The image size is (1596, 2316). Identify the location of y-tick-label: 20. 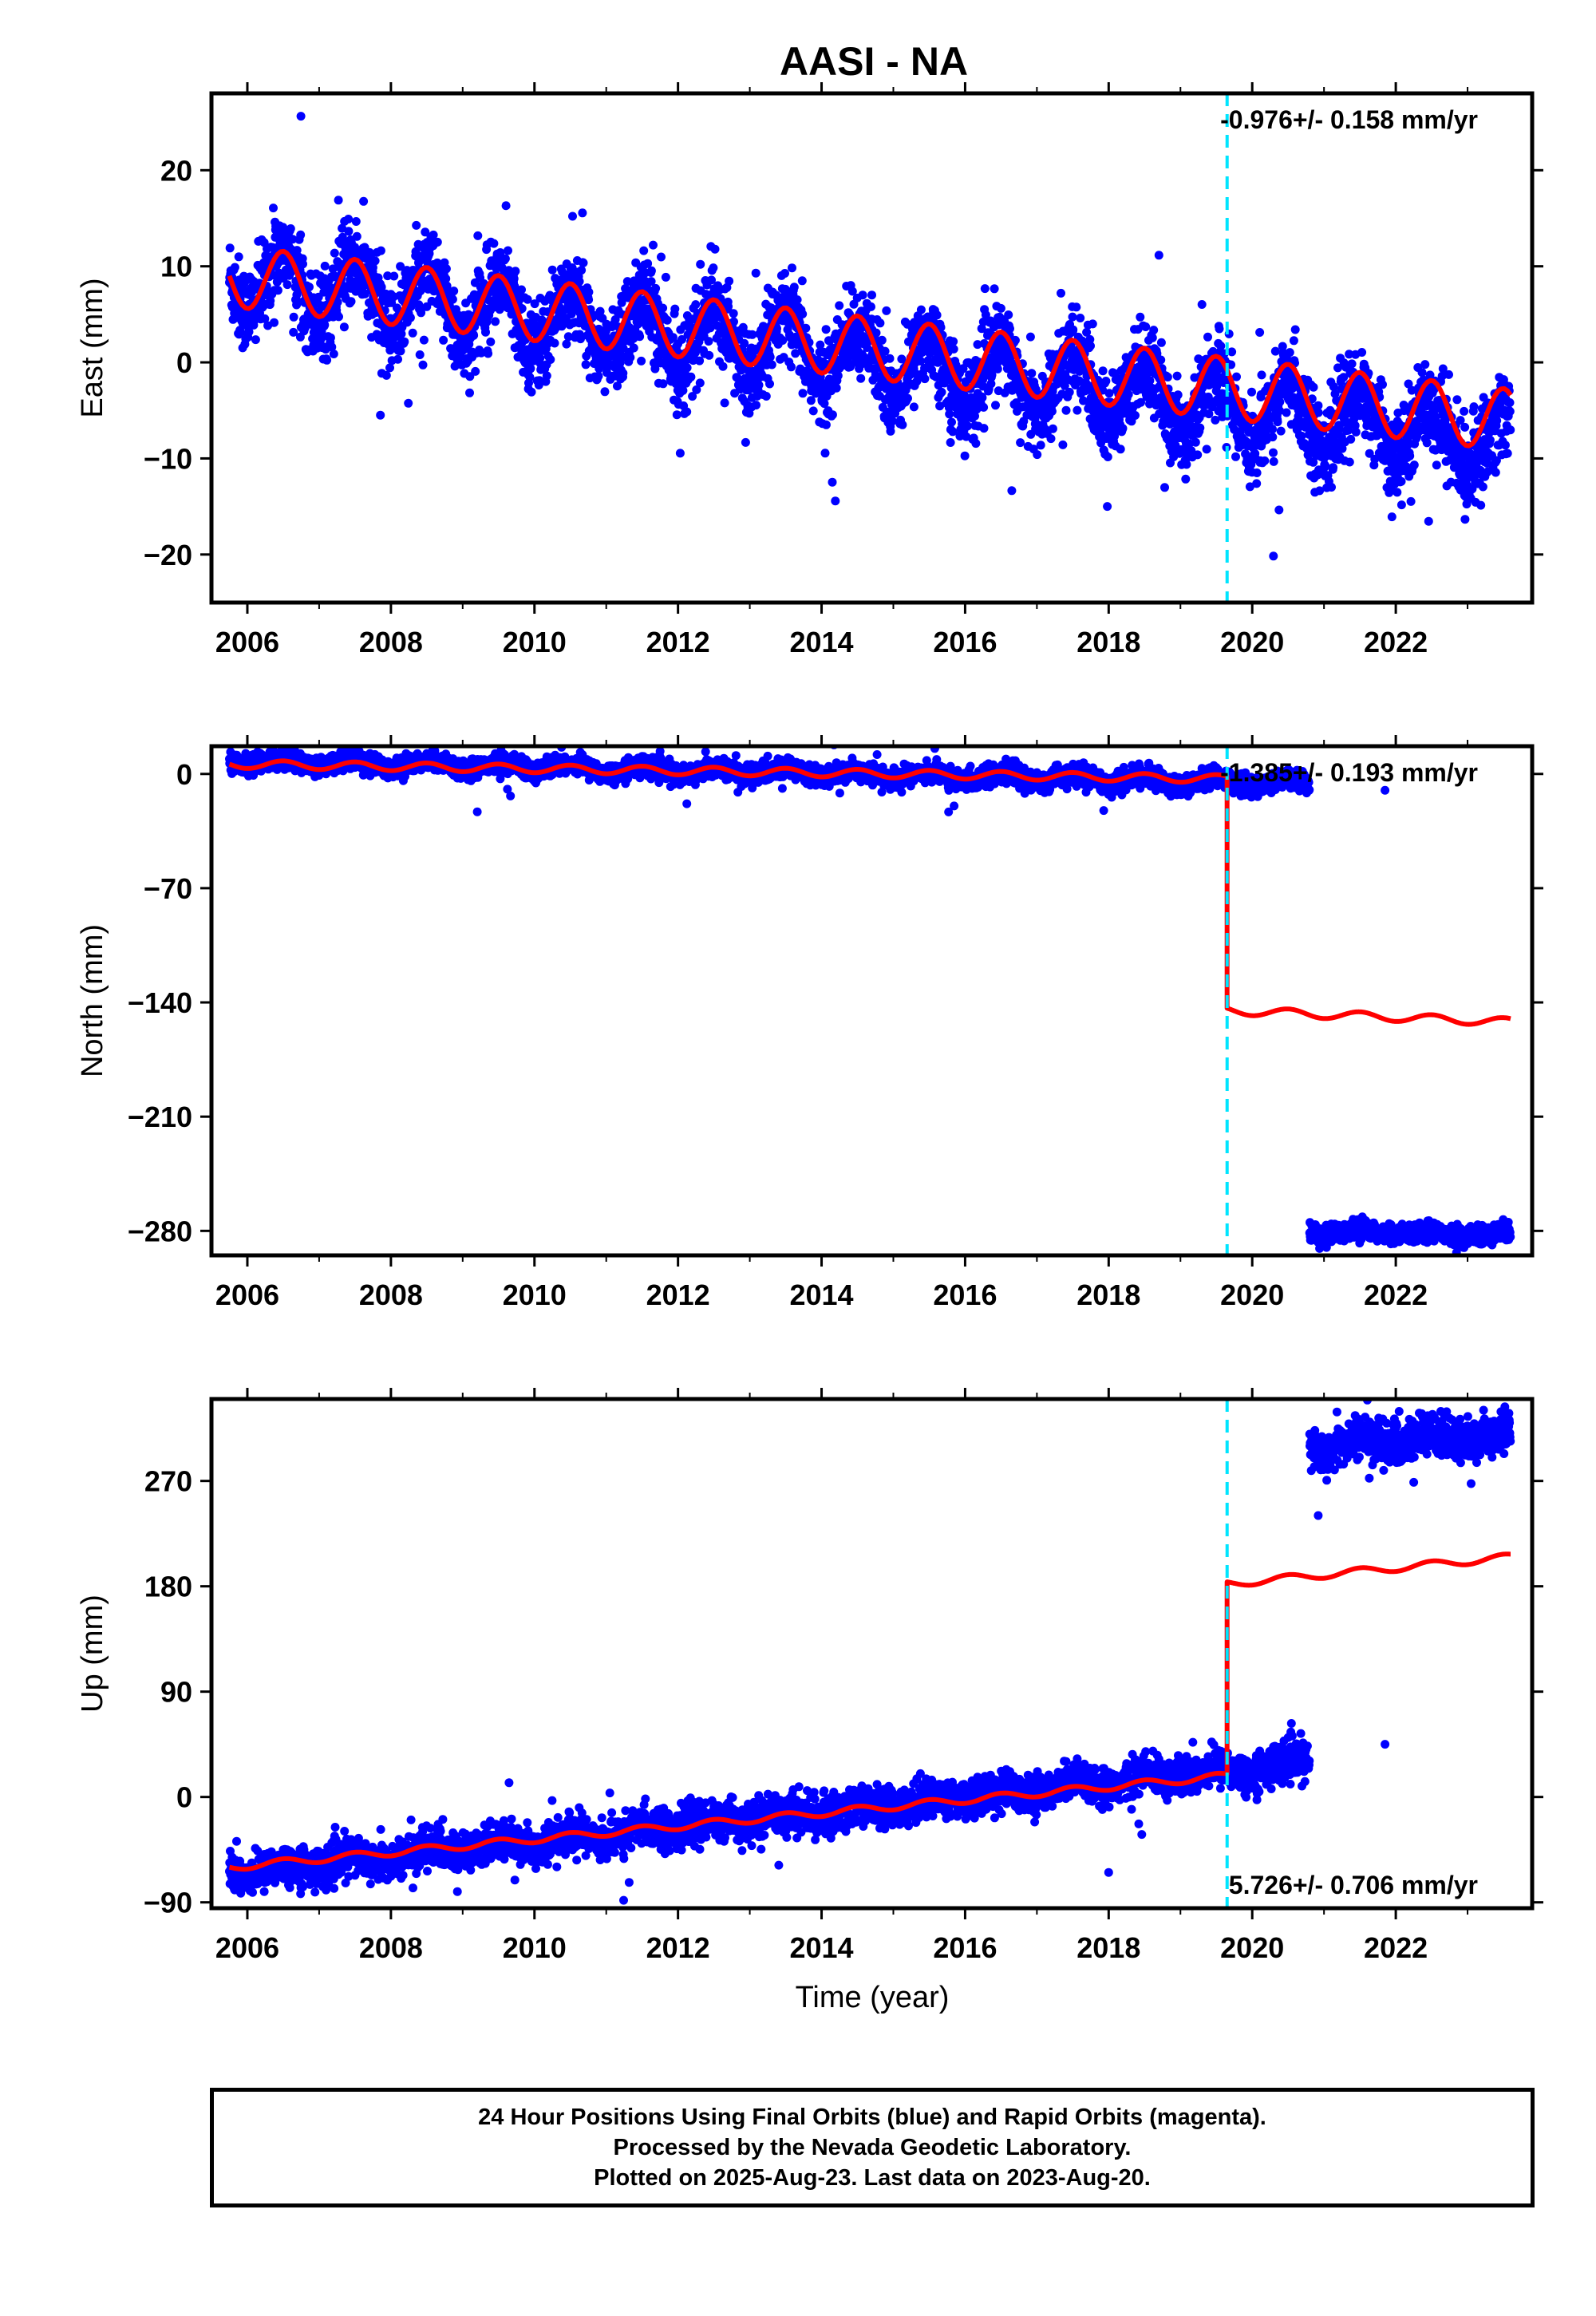
(176, 170).